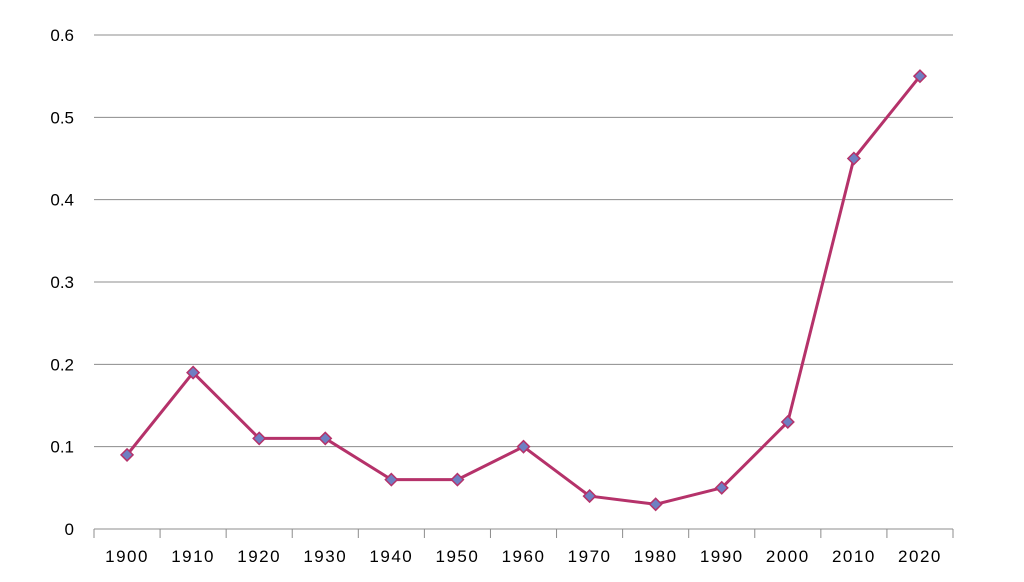 This screenshot has height=582, width=1024. Describe the element at coordinates (62, 364) in the screenshot. I see `y-tick-label: 0.2` at that location.